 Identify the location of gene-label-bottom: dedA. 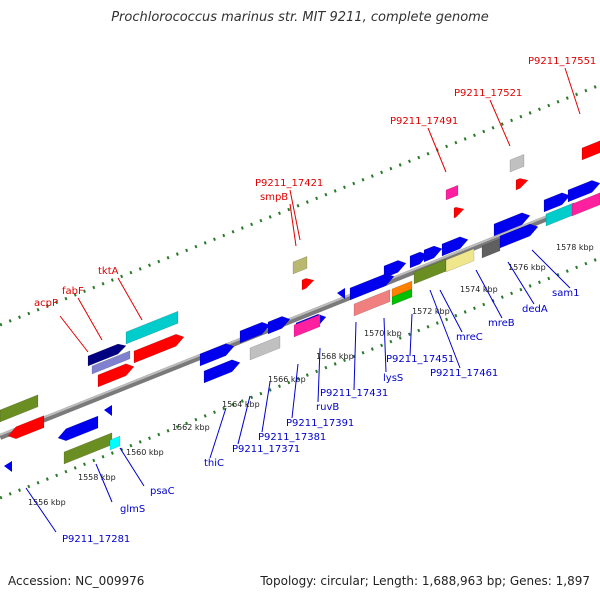
(535, 309).